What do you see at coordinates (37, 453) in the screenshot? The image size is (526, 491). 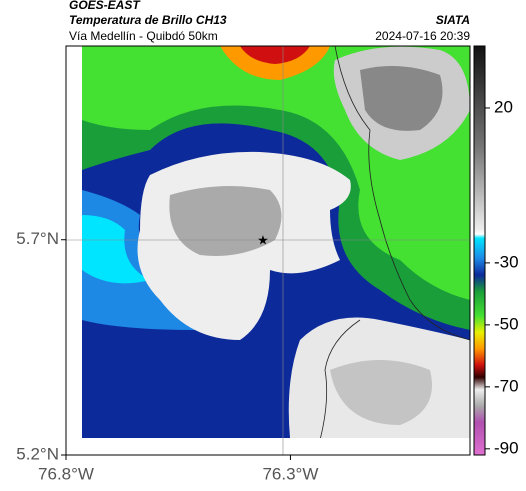 I see `y-tick-label: 5.2°N` at bounding box center [37, 453].